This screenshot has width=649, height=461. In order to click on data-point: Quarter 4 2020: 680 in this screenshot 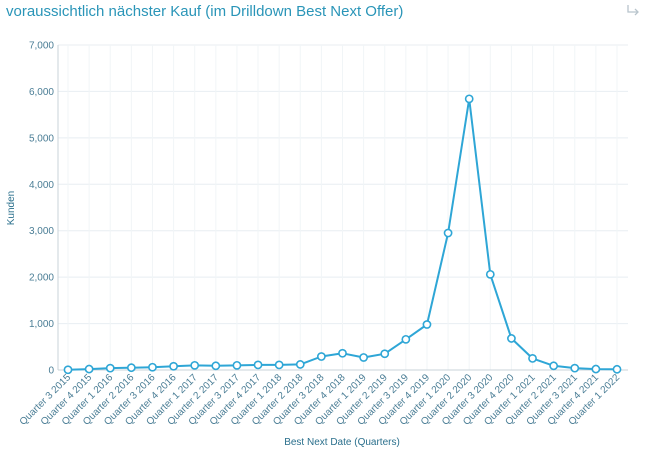, I will do `click(511, 338)`.